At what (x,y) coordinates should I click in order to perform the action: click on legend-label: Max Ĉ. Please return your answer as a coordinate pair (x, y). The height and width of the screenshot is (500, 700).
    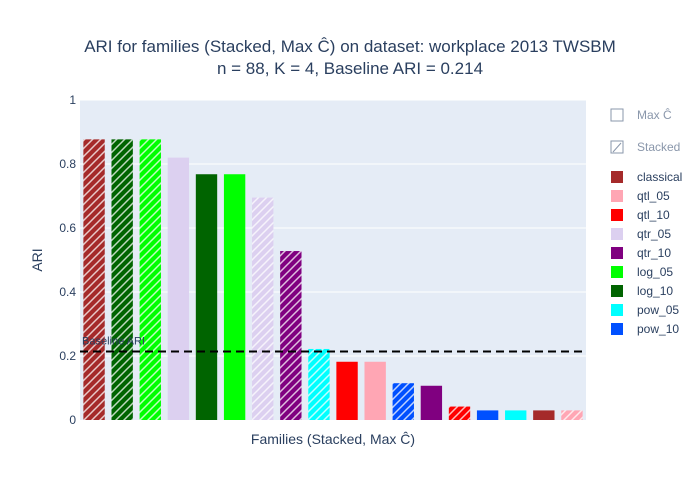
    Looking at the image, I should click on (654, 114).